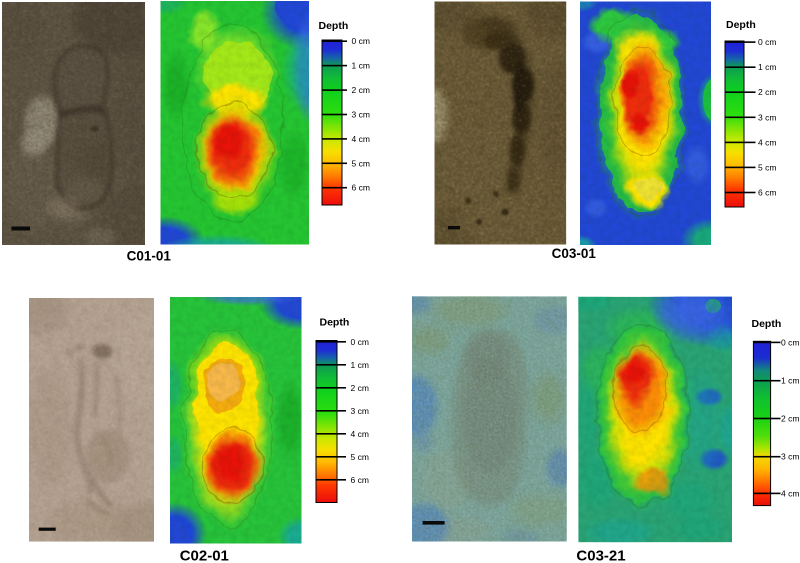 Image resolution: width=800 pixels, height=563 pixels. What do you see at coordinates (204, 555) in the screenshot?
I see `svg-text: C02-01` at bounding box center [204, 555].